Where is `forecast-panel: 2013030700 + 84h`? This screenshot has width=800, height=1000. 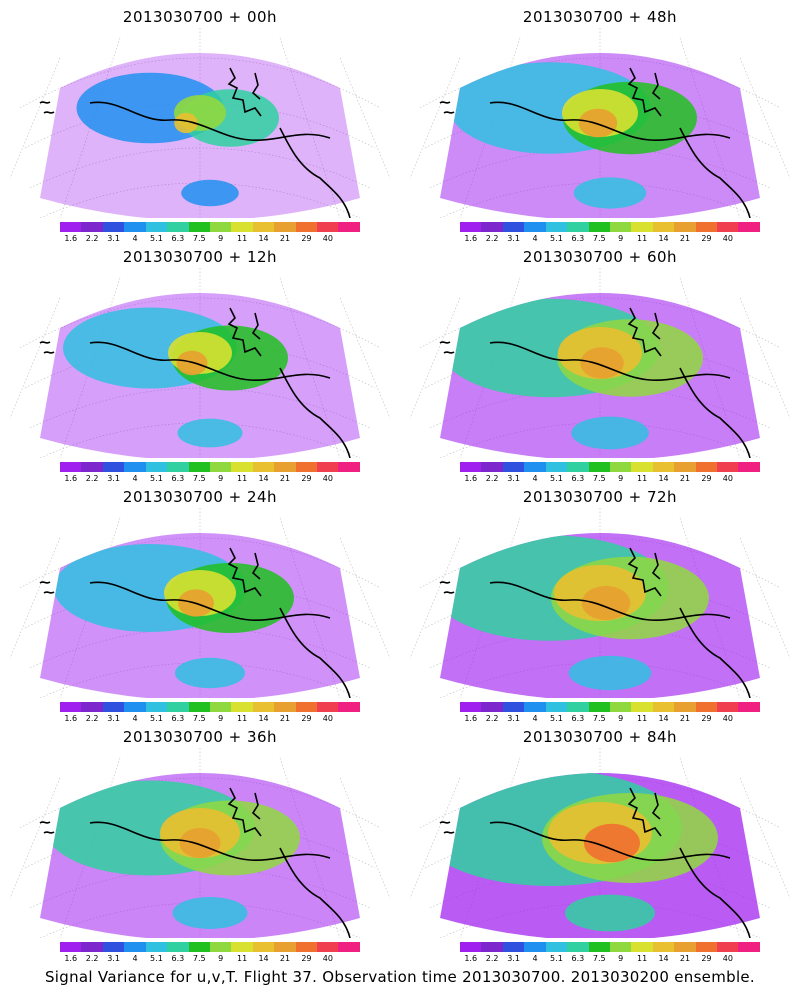
forecast-panel: 2013030700 + 84h is located at coordinates (600, 841).